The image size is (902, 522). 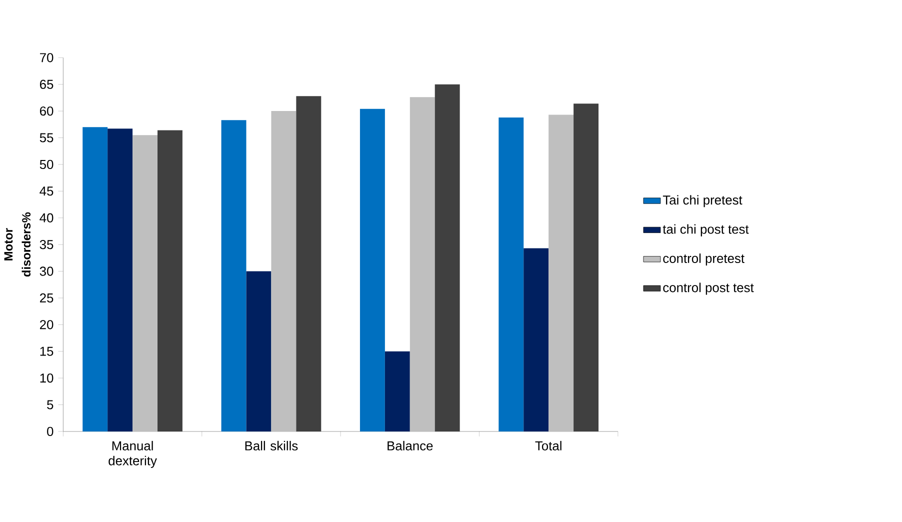 I want to click on y-tick-label: 10, so click(x=47, y=378).